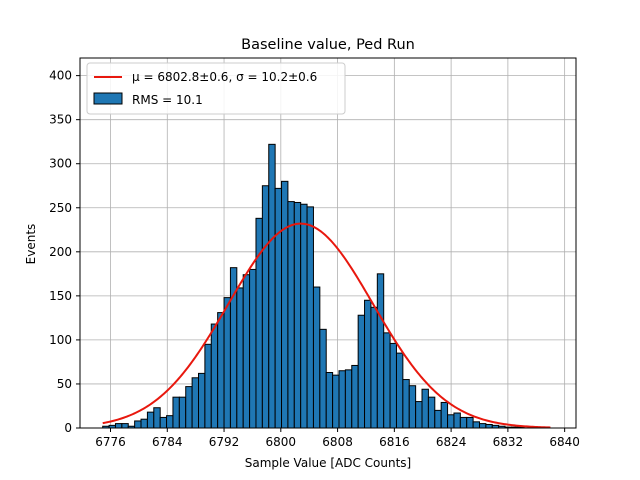 The image size is (640, 480). What do you see at coordinates (328, 45) in the screenshot?
I see `chart-title: Baseline value, Ped Run` at bounding box center [328, 45].